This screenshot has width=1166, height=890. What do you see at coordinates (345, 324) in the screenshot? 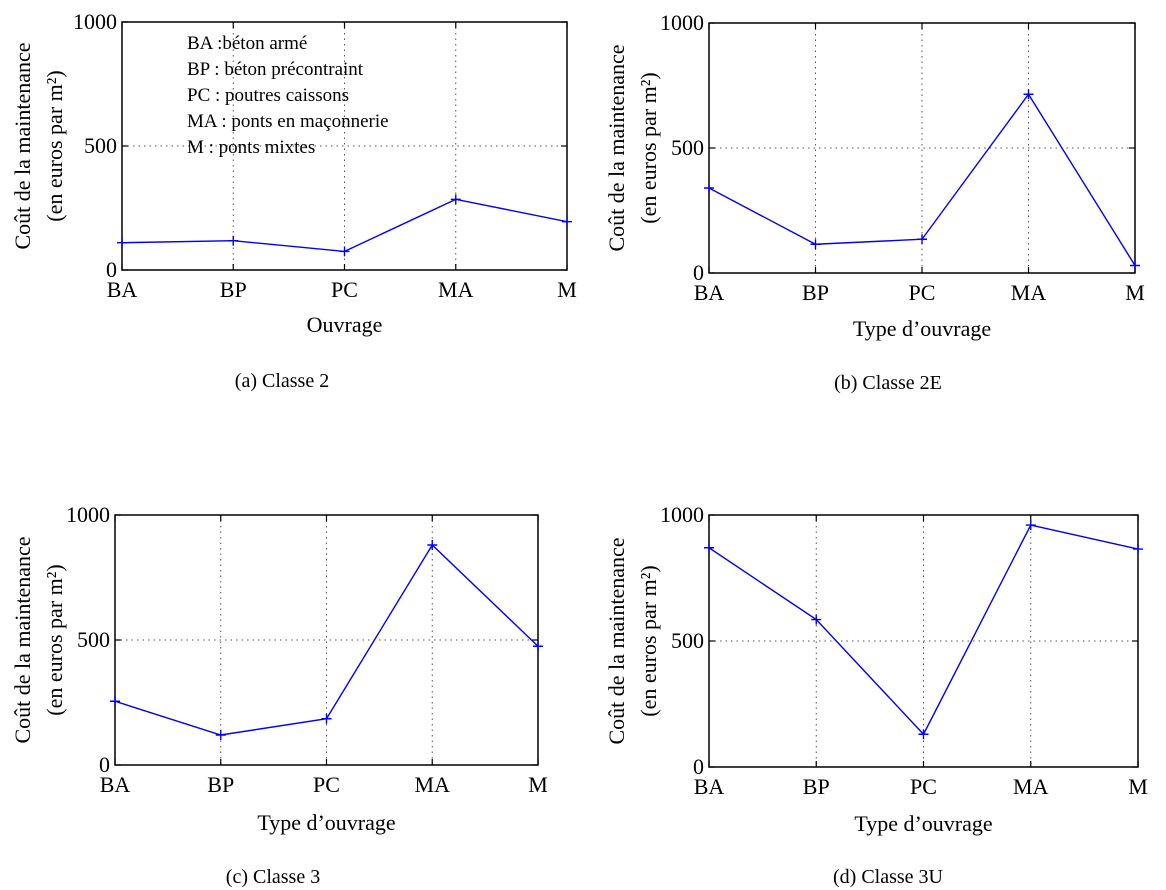
I see `x-axis-label: Ouvrage` at bounding box center [345, 324].